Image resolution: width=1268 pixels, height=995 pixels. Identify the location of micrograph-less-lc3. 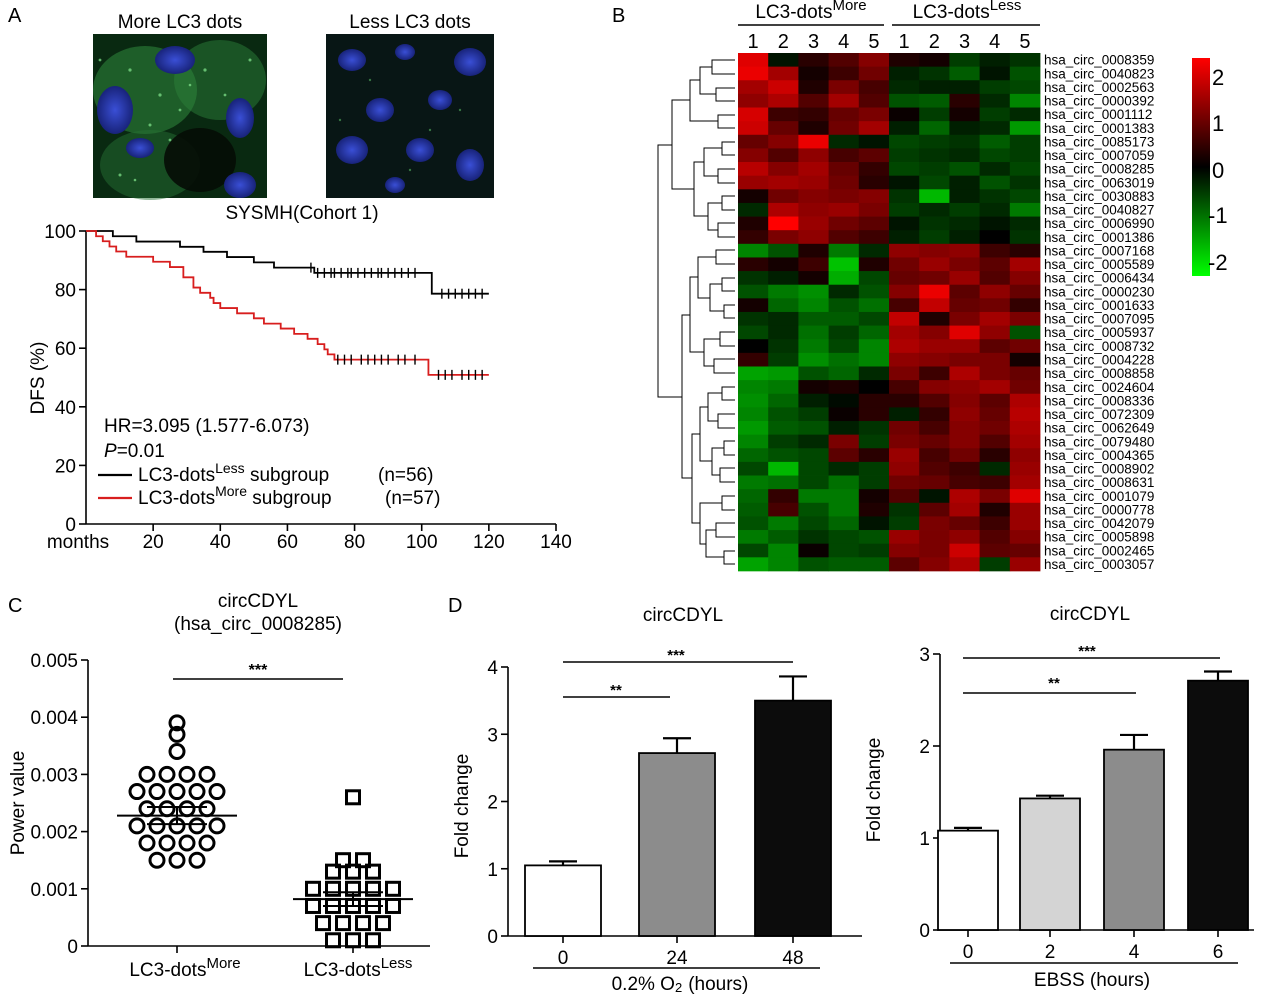
(410, 116).